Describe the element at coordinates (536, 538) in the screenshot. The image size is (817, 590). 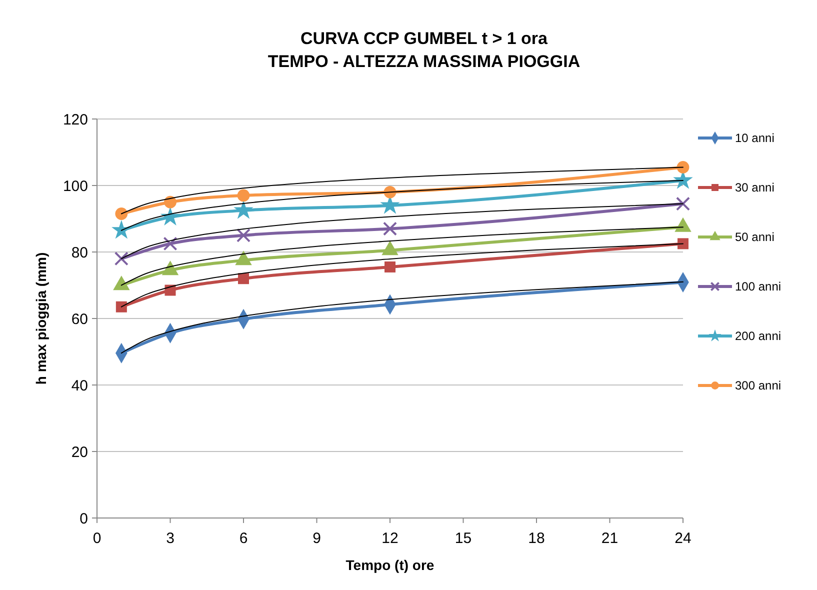
I see `x-tick-label: 18` at that location.